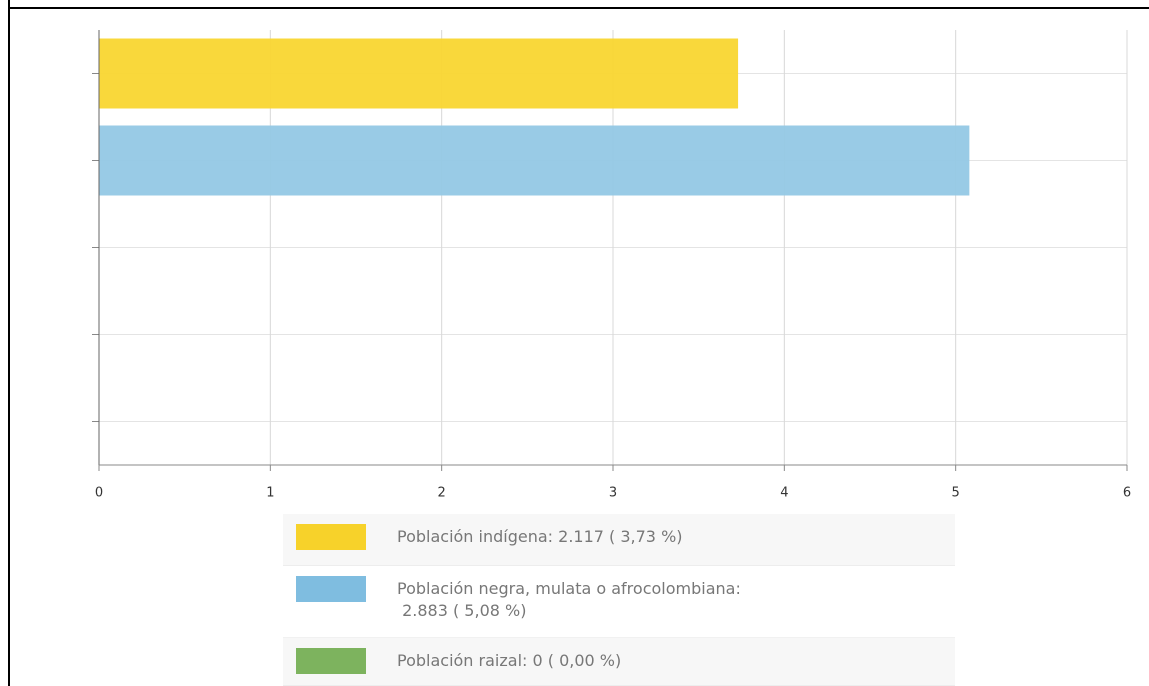 Image resolution: width=1149 pixels, height=686 pixels. I want to click on frame-top, so click(578, 8).